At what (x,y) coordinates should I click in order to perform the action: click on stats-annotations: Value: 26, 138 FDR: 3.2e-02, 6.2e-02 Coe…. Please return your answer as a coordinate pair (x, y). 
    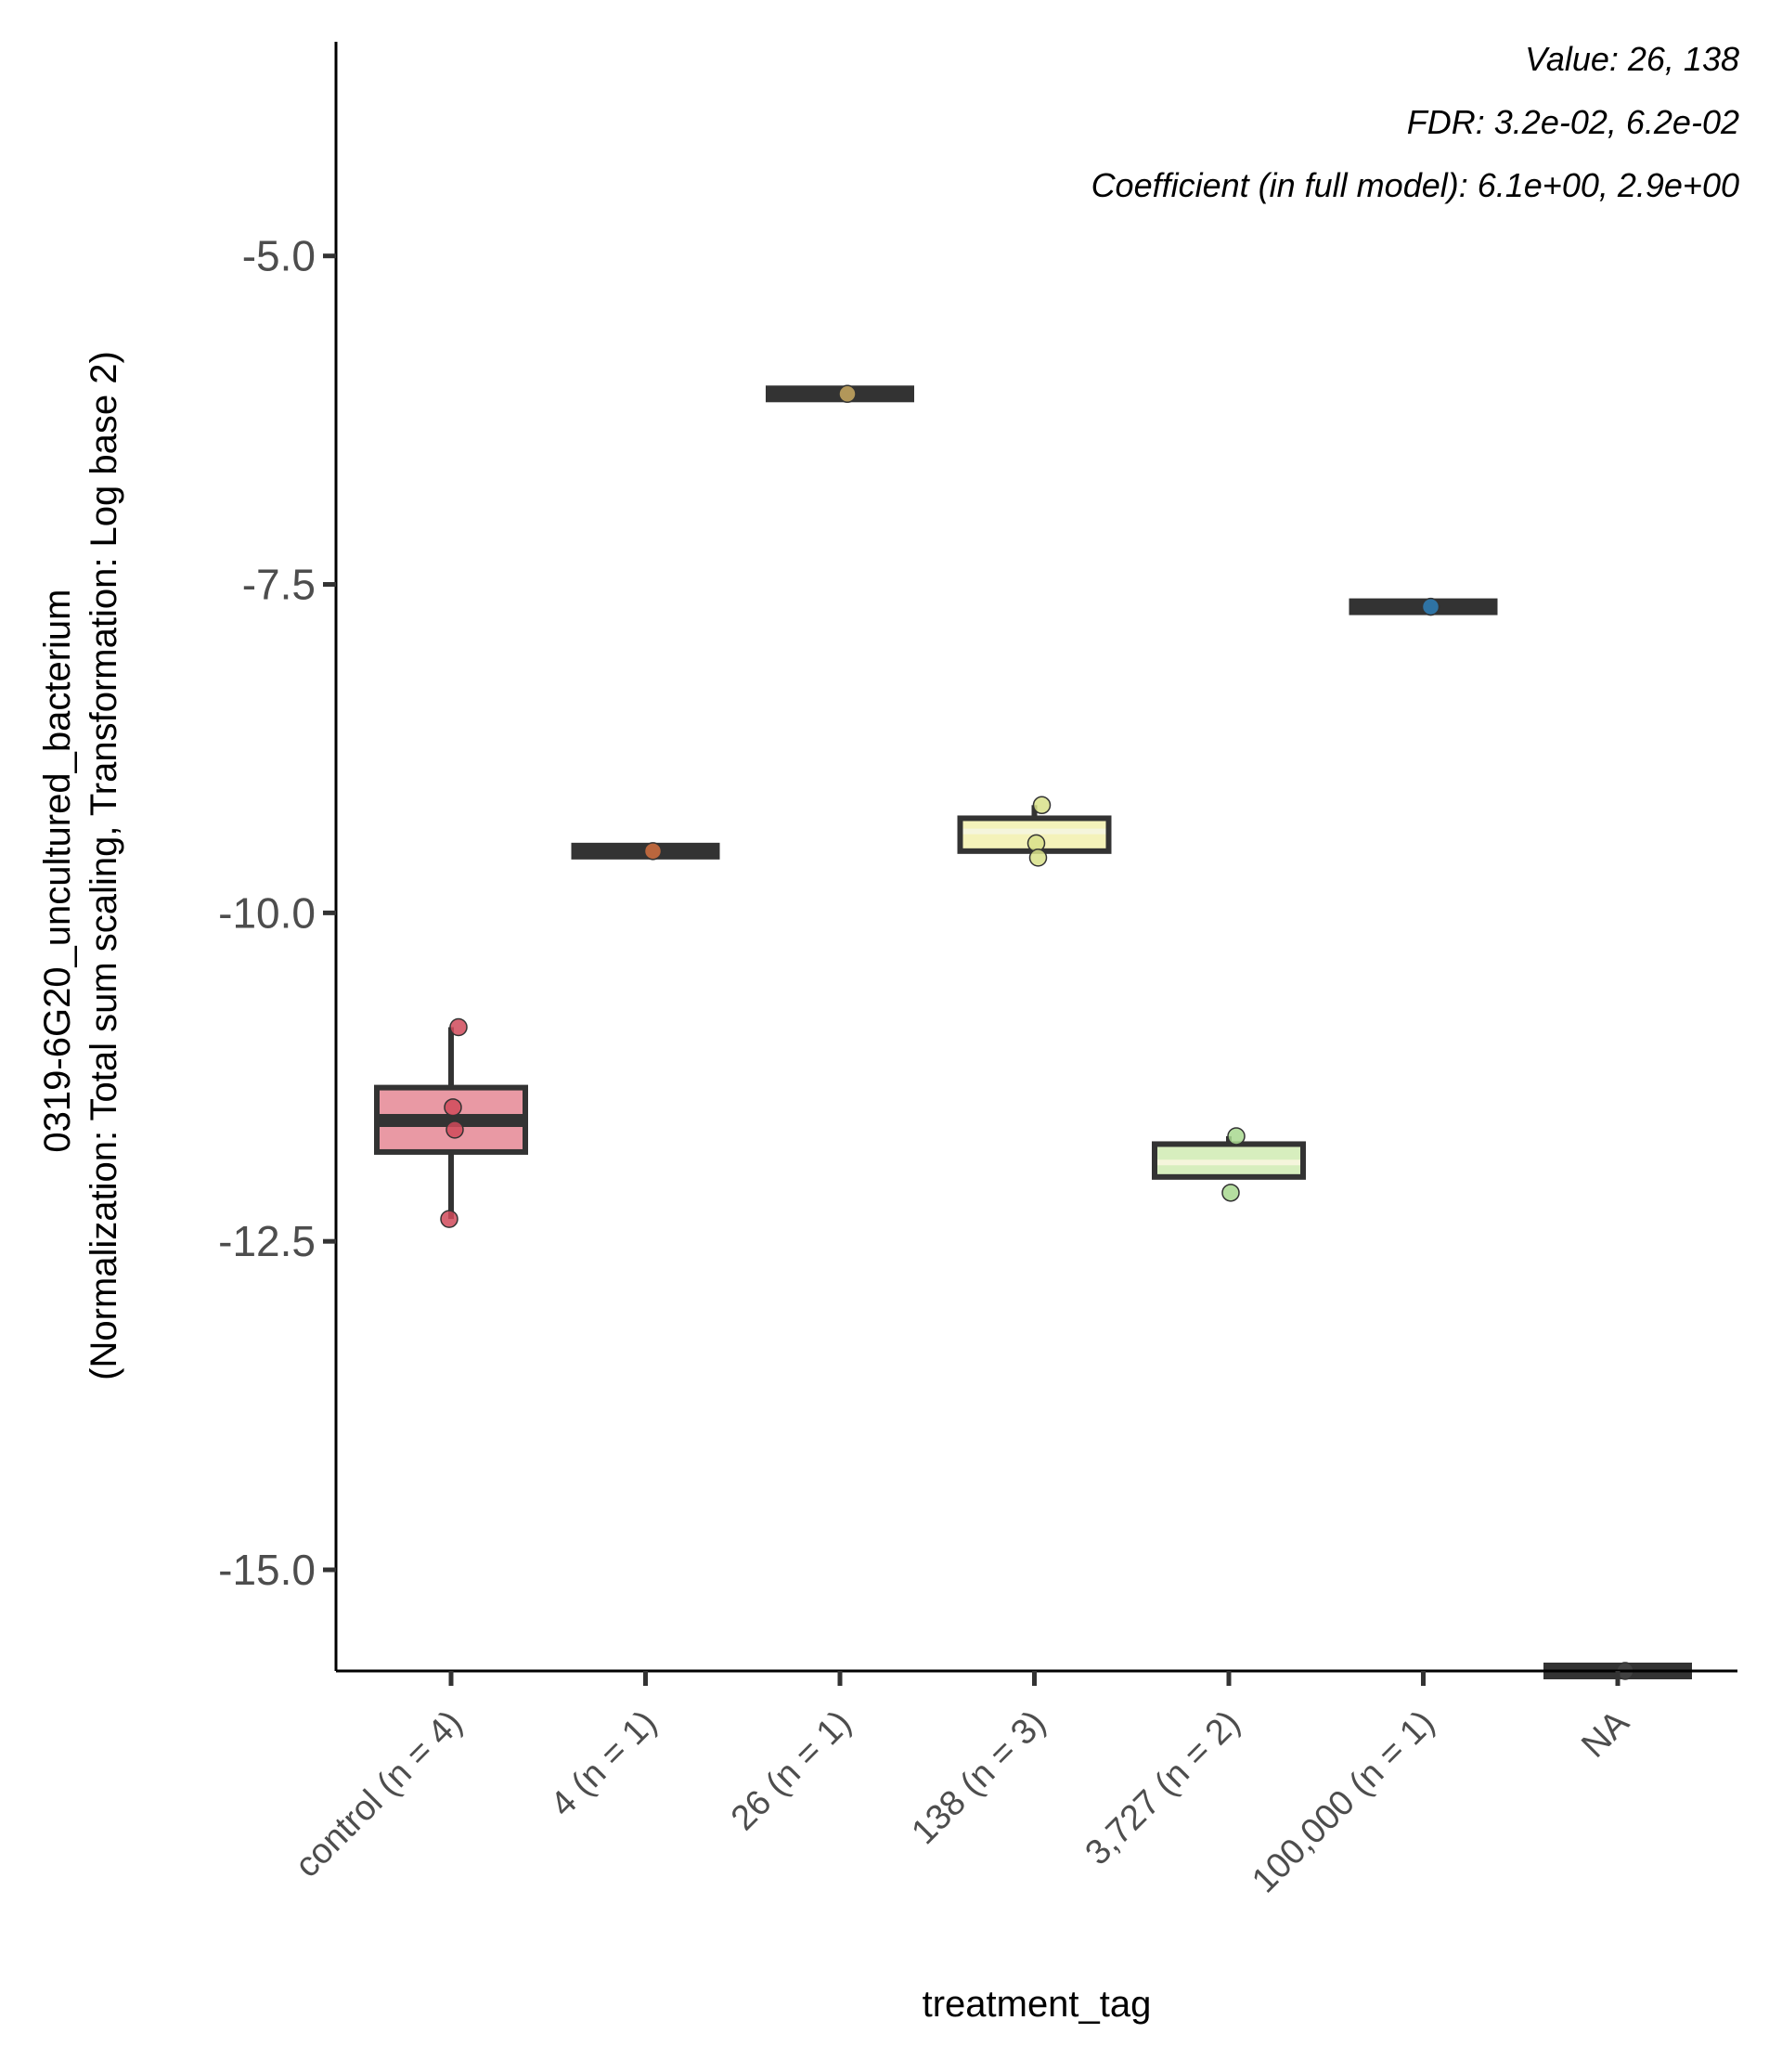
    Looking at the image, I should click on (1415, 122).